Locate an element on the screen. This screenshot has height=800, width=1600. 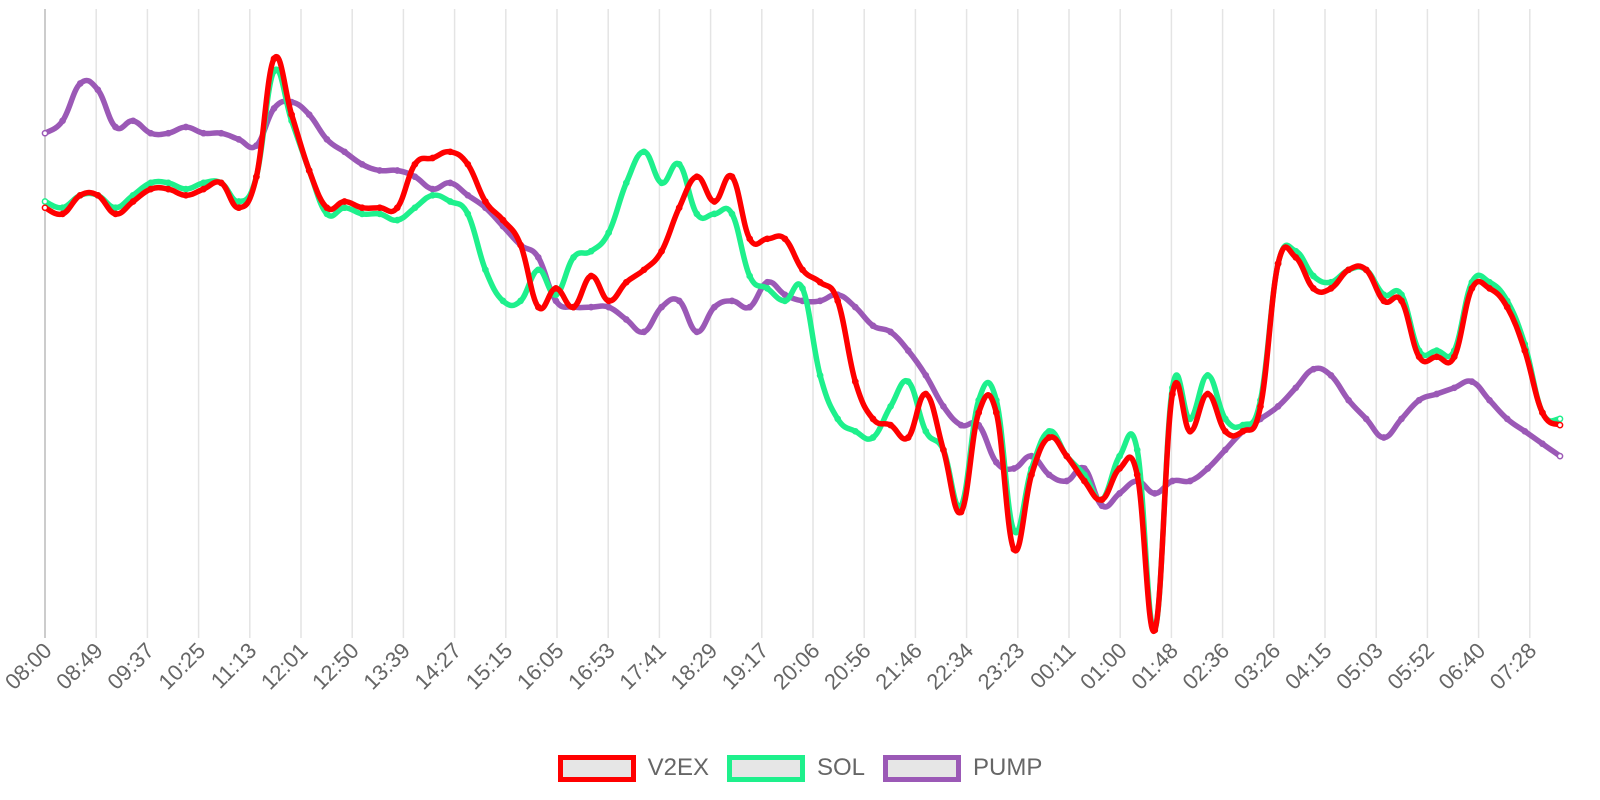
legend-item-pump: PUMP is located at coordinates (962, 768).